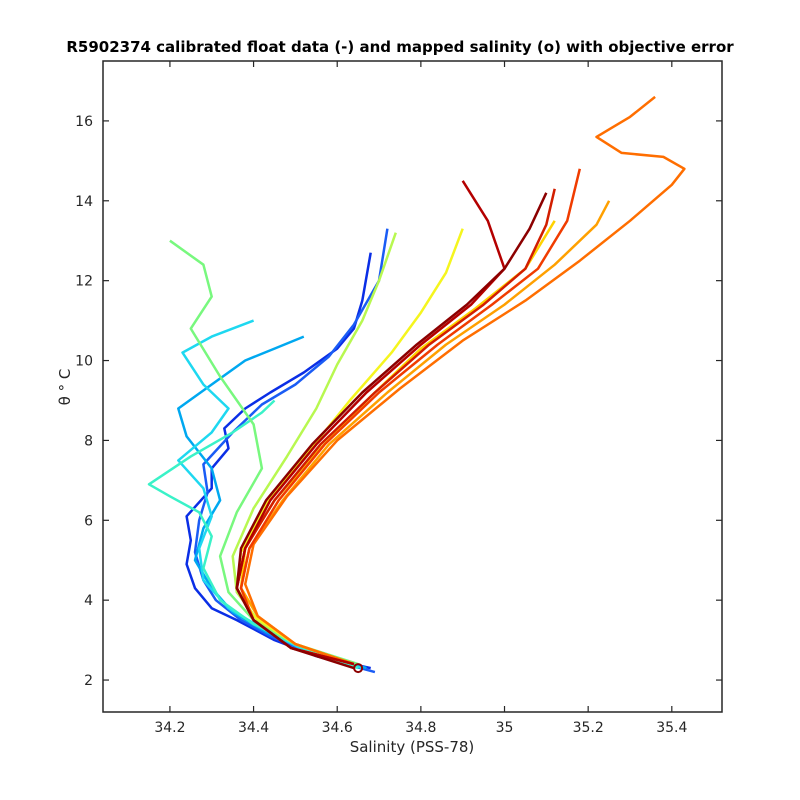 The width and height of the screenshot is (800, 800). I want to click on y-tick-label: 2, so click(88, 681).